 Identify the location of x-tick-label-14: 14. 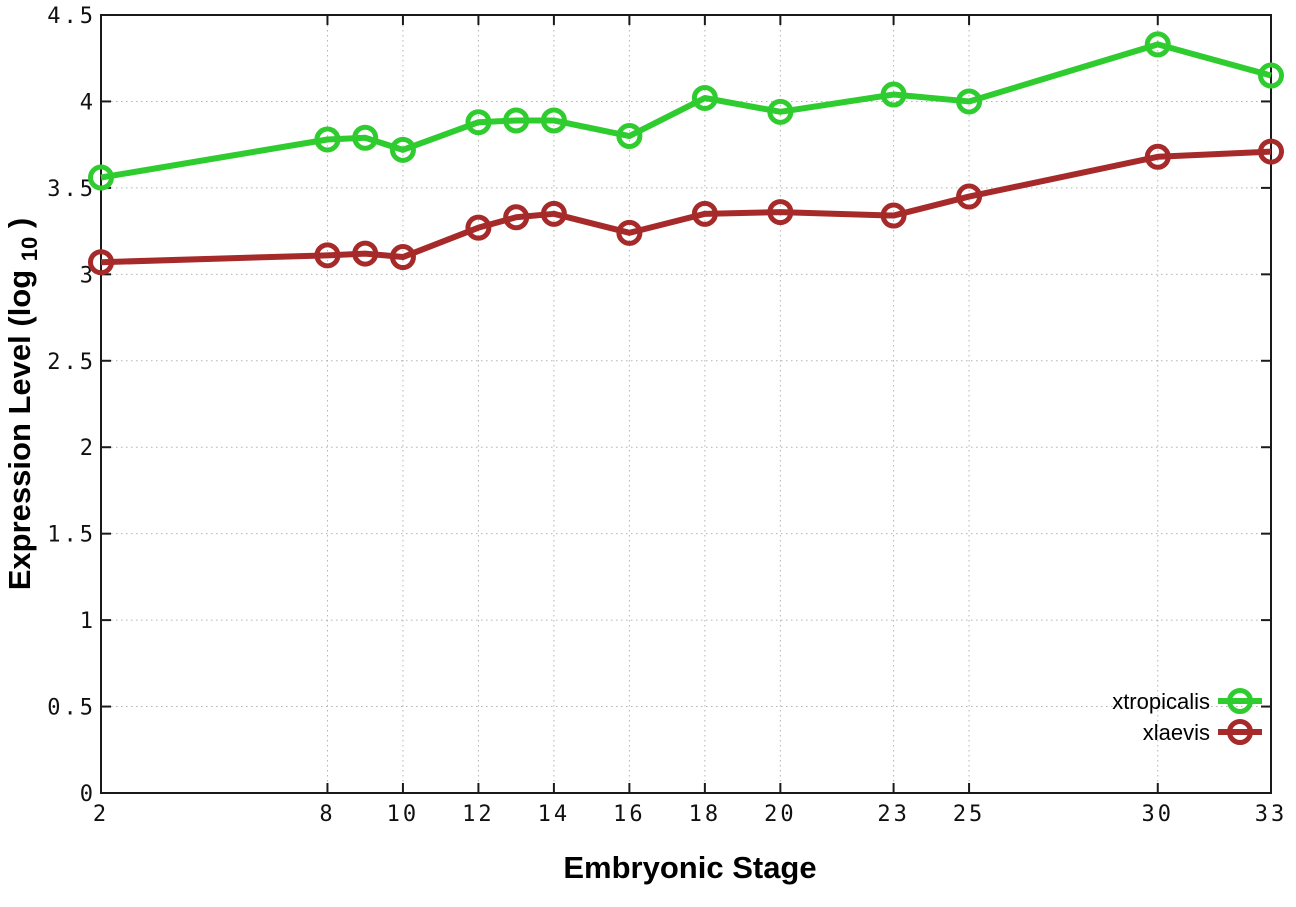
(554, 814).